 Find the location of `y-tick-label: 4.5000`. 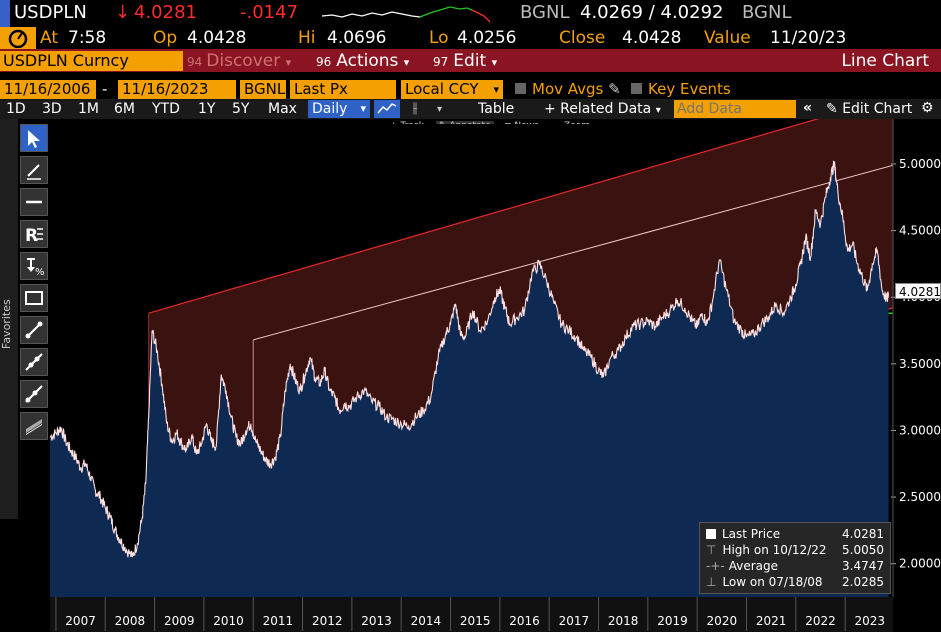

y-tick-label: 4.5000 is located at coordinates (920, 231).